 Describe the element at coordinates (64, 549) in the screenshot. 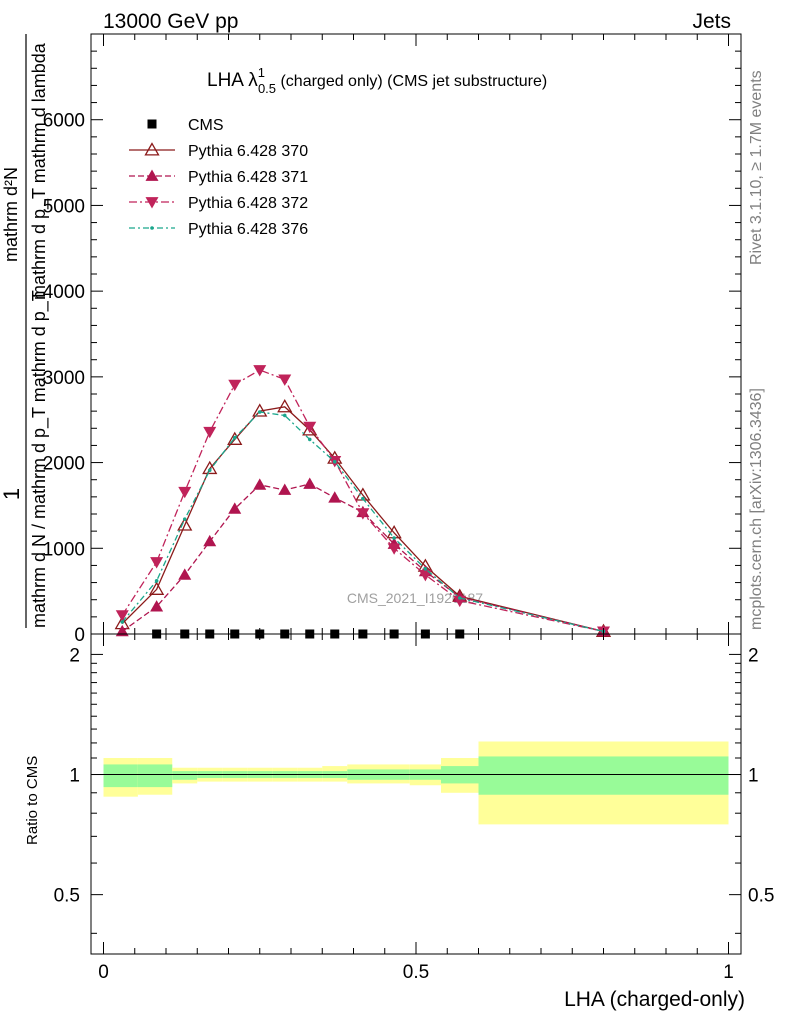

I see `main-ytick-label: 1000` at that location.